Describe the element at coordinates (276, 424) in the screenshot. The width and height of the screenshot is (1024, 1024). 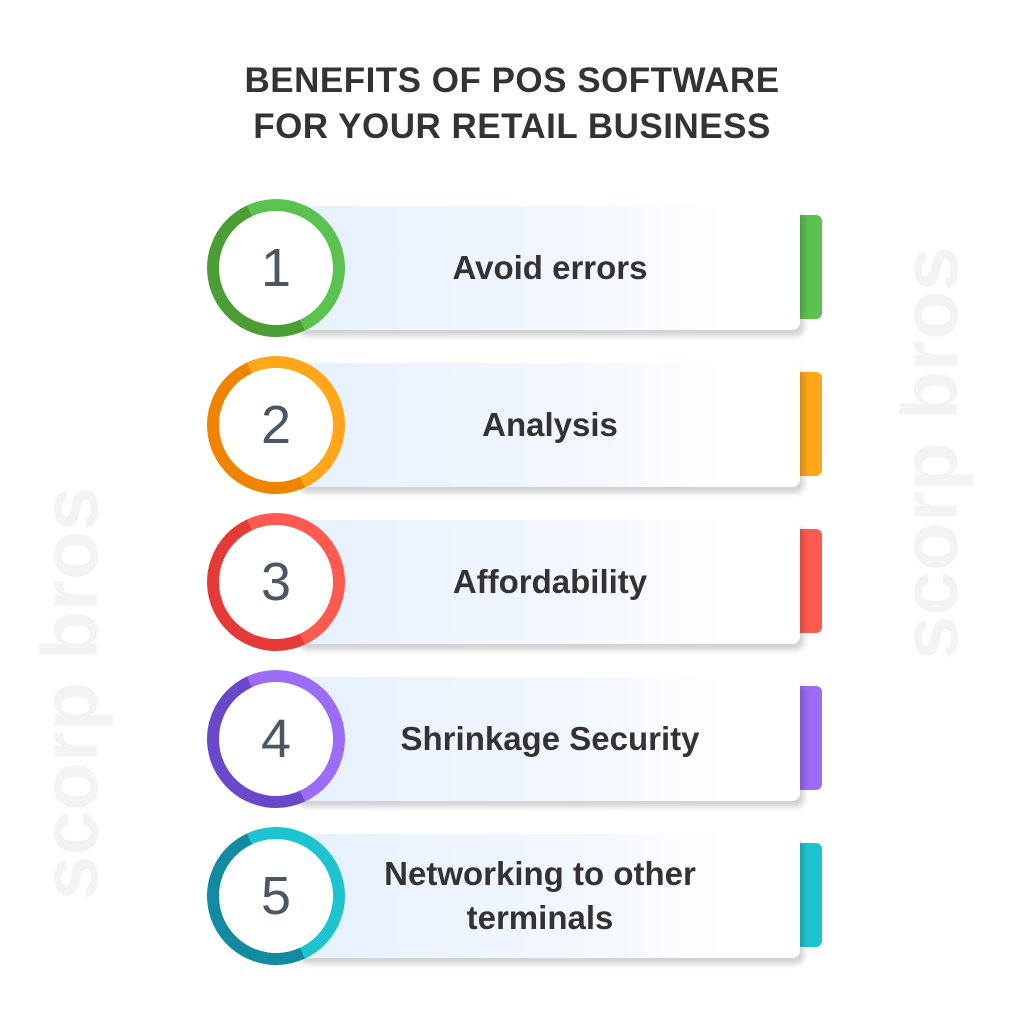
I see `benefit-number: 2` at that location.